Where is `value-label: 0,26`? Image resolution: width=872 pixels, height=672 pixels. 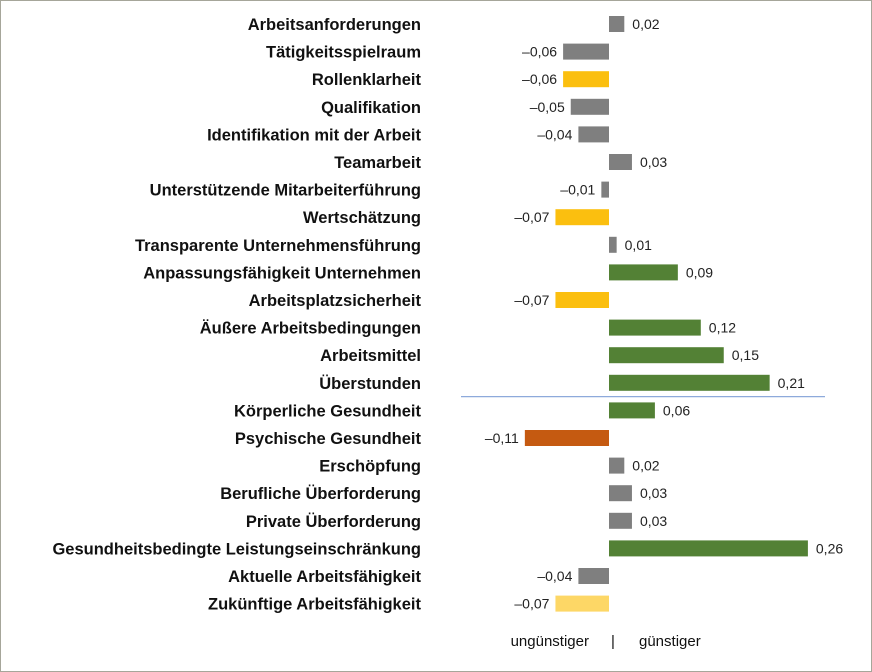 value-label: 0,26 is located at coordinates (829, 548).